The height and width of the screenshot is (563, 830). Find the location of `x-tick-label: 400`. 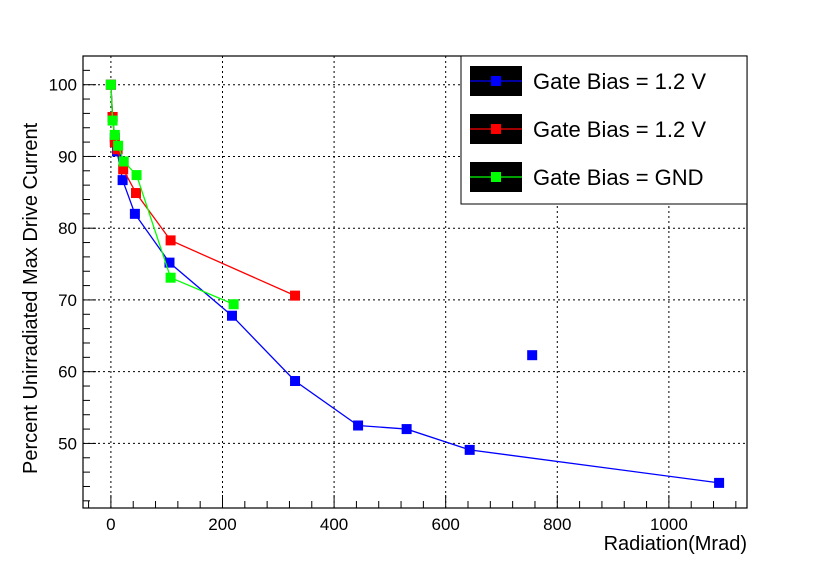

x-tick-label: 400 is located at coordinates (334, 524).